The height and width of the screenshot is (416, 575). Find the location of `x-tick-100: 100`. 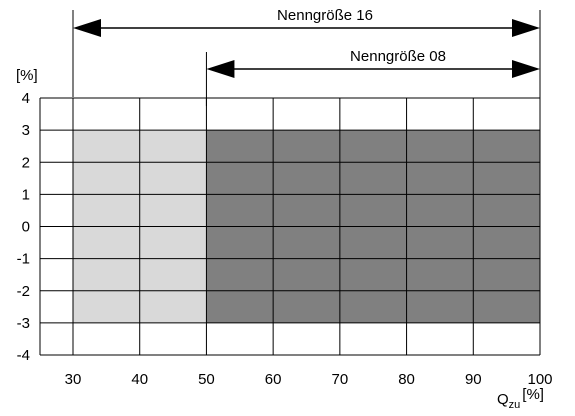

x-tick-100: 100 is located at coordinates (539, 379).